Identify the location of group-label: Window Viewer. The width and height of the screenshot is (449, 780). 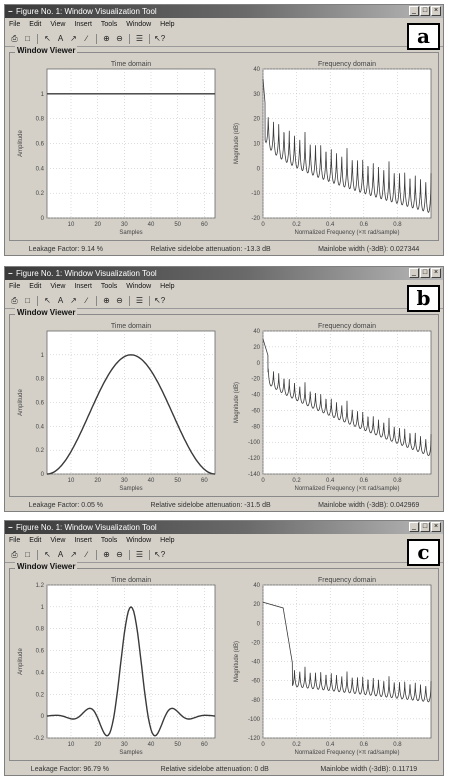
(46, 51).